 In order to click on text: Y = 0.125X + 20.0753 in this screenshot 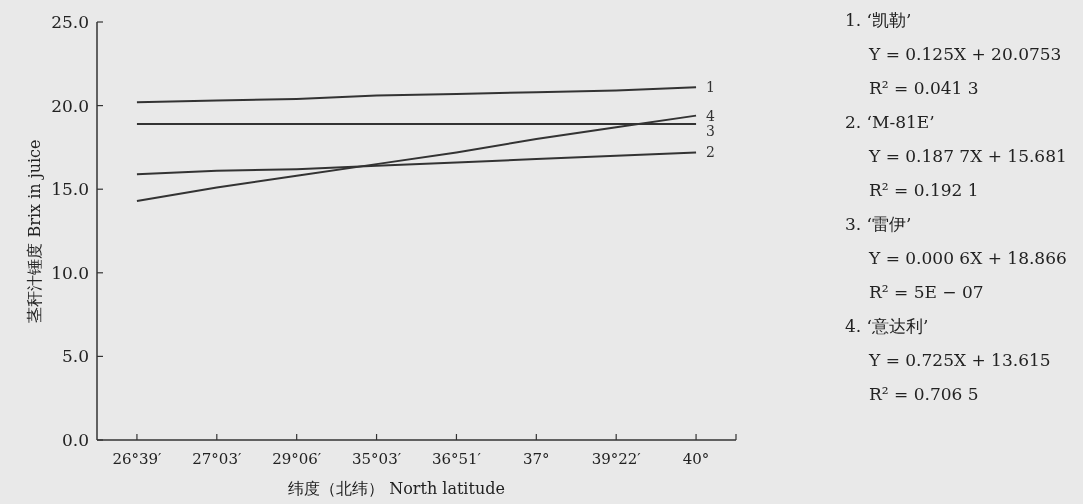, I will do `click(965, 54)`.